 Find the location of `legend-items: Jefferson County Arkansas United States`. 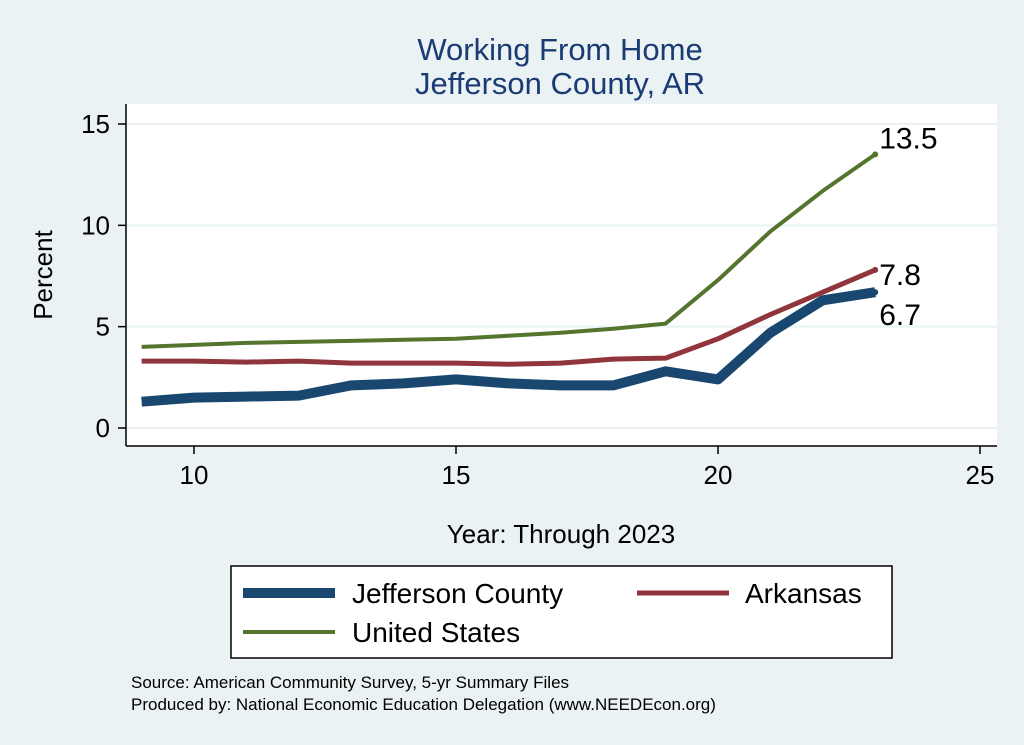

legend-items: Jefferson County Arkansas United States is located at coordinates (552, 613).